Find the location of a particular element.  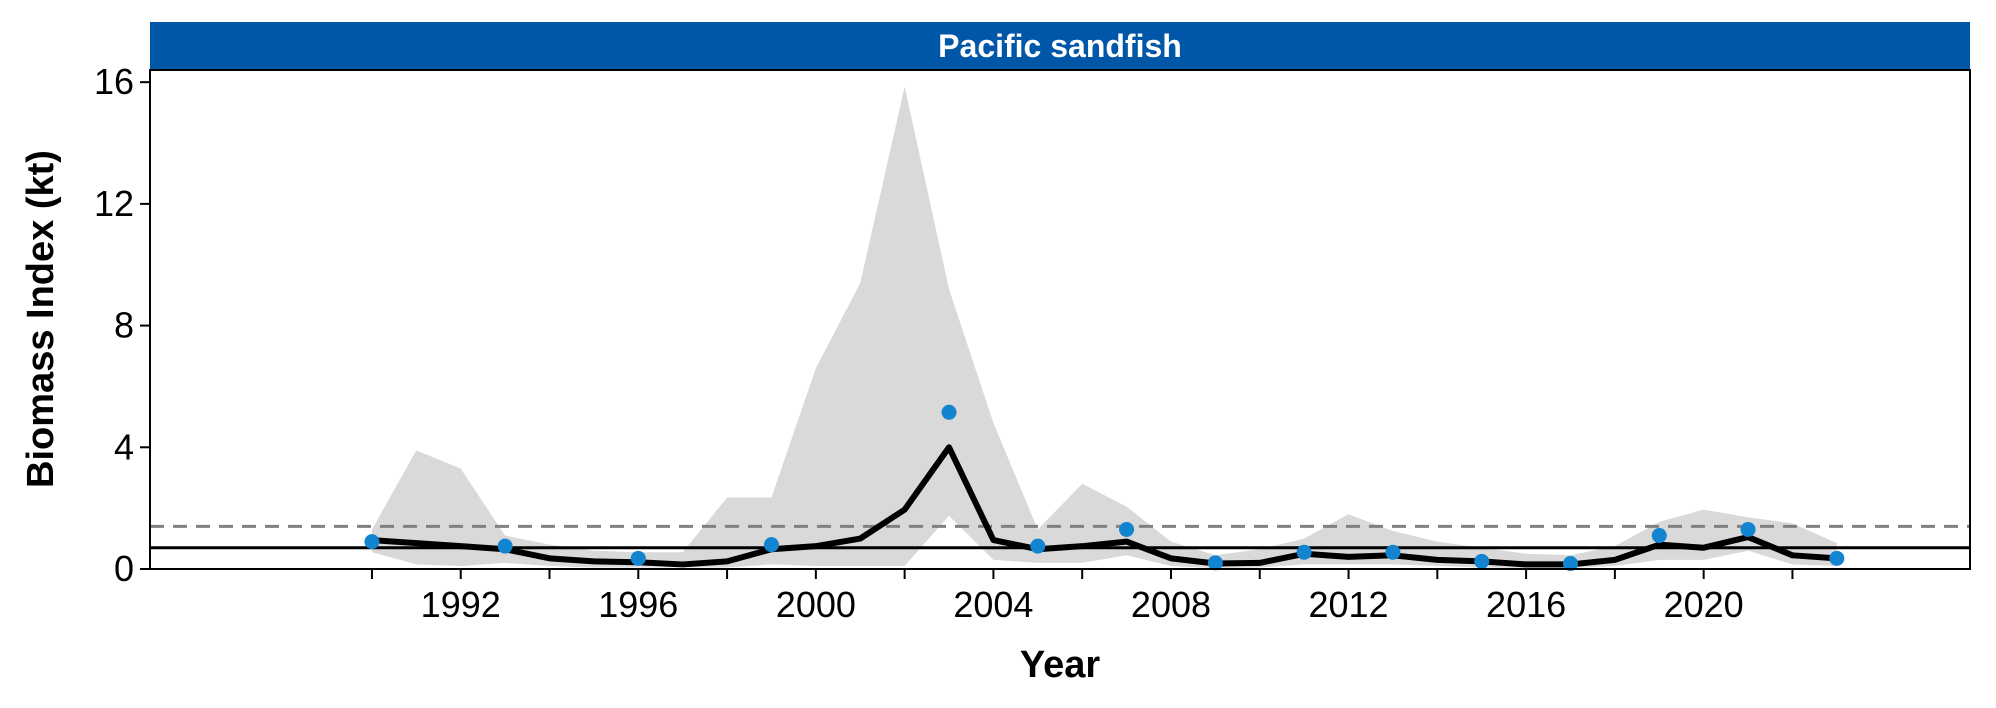

x-tick-label: 2016 is located at coordinates (1526, 604).